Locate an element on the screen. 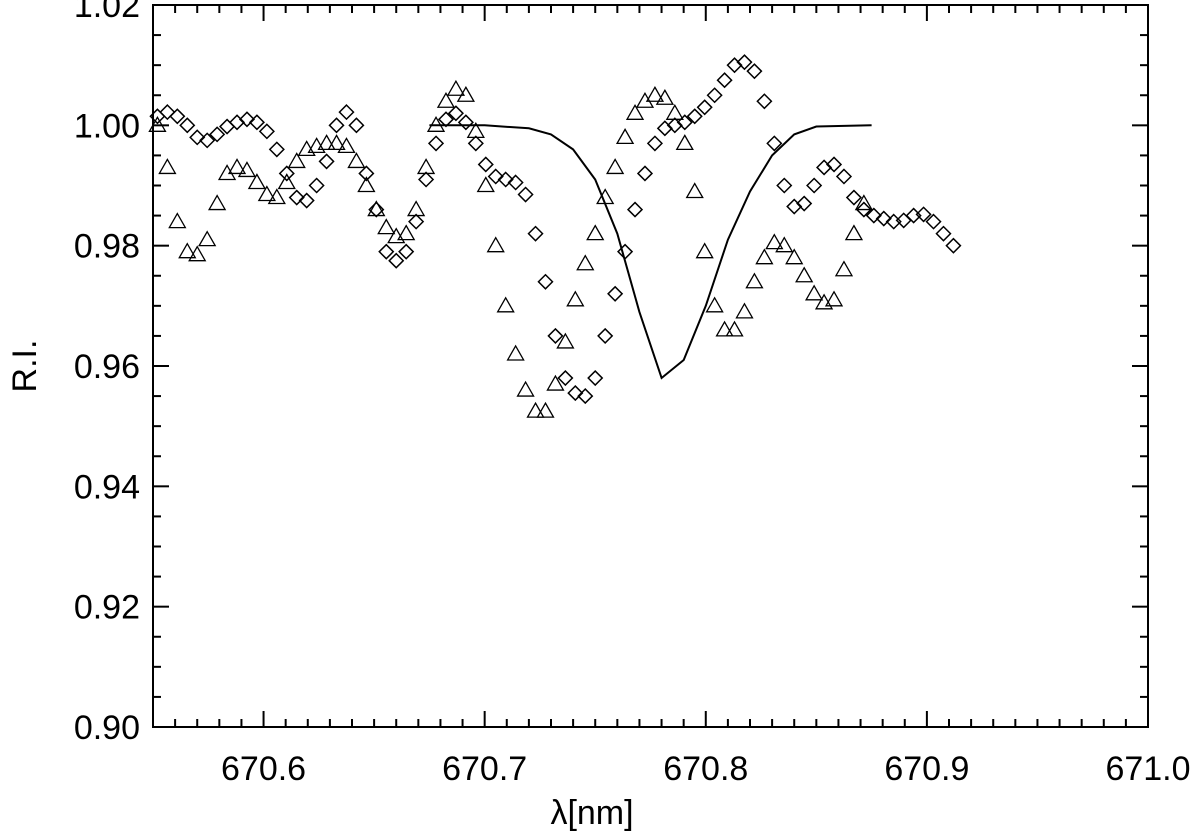 Image resolution: width=1200 pixels, height=838 pixels. fit-line is located at coordinates (650, 252).